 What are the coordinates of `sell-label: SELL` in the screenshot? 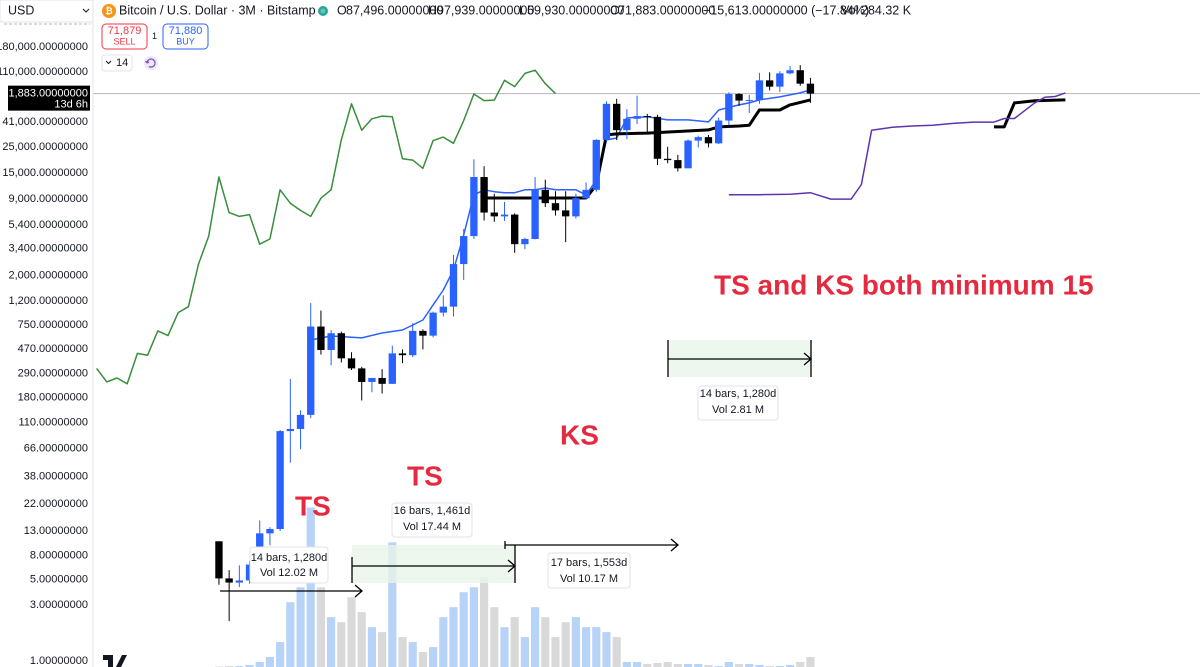 It's located at (124, 41).